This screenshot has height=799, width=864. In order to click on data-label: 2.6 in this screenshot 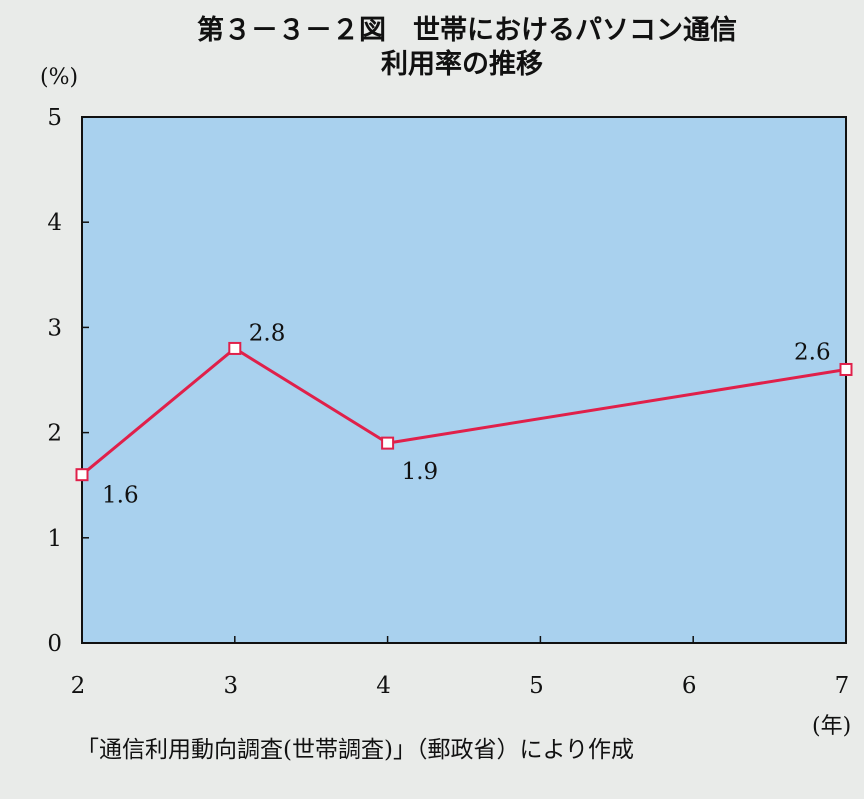, I will do `click(812, 352)`.